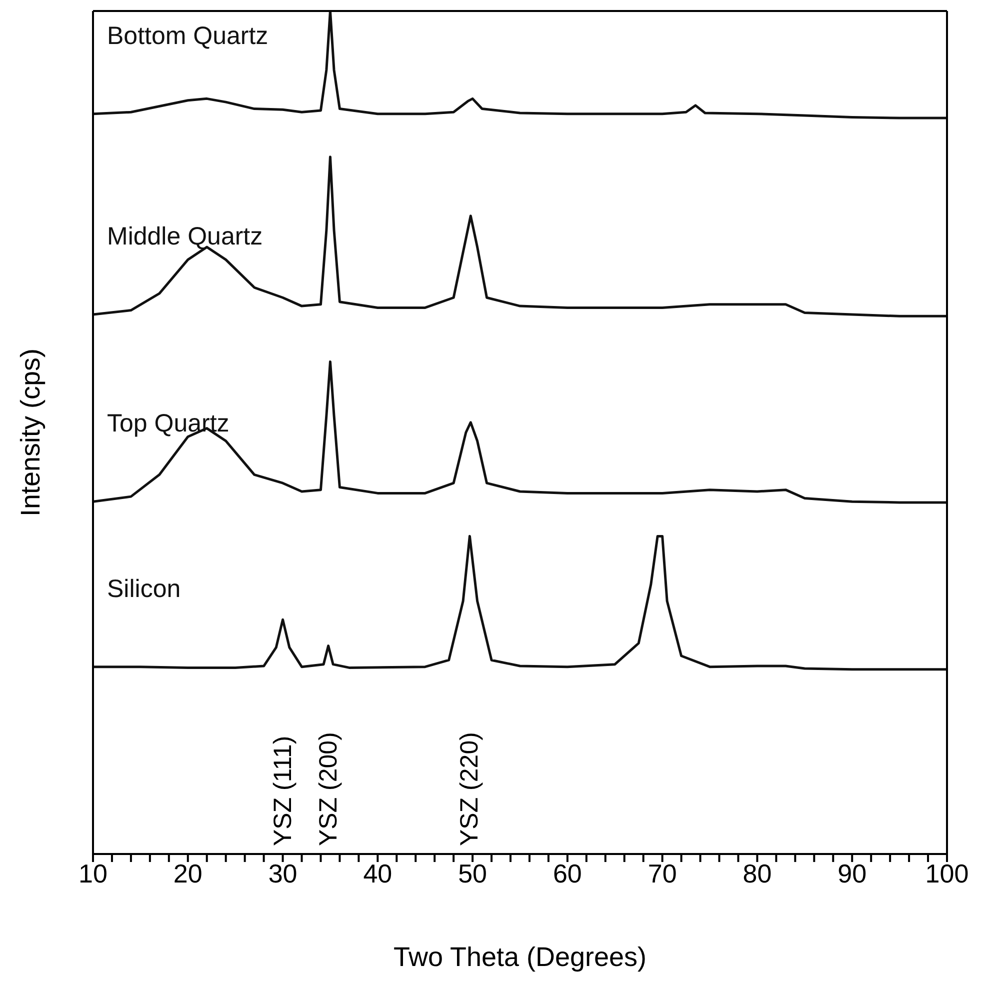 This screenshot has height=984, width=981. Describe the element at coordinates (947, 873) in the screenshot. I see `x-tick-label: 100` at that location.